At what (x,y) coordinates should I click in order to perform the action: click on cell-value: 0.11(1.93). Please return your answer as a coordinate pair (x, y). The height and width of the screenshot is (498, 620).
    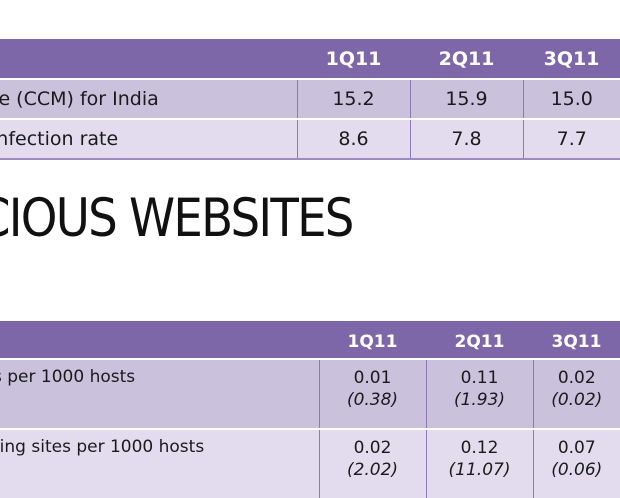
    Looking at the image, I should click on (479, 394).